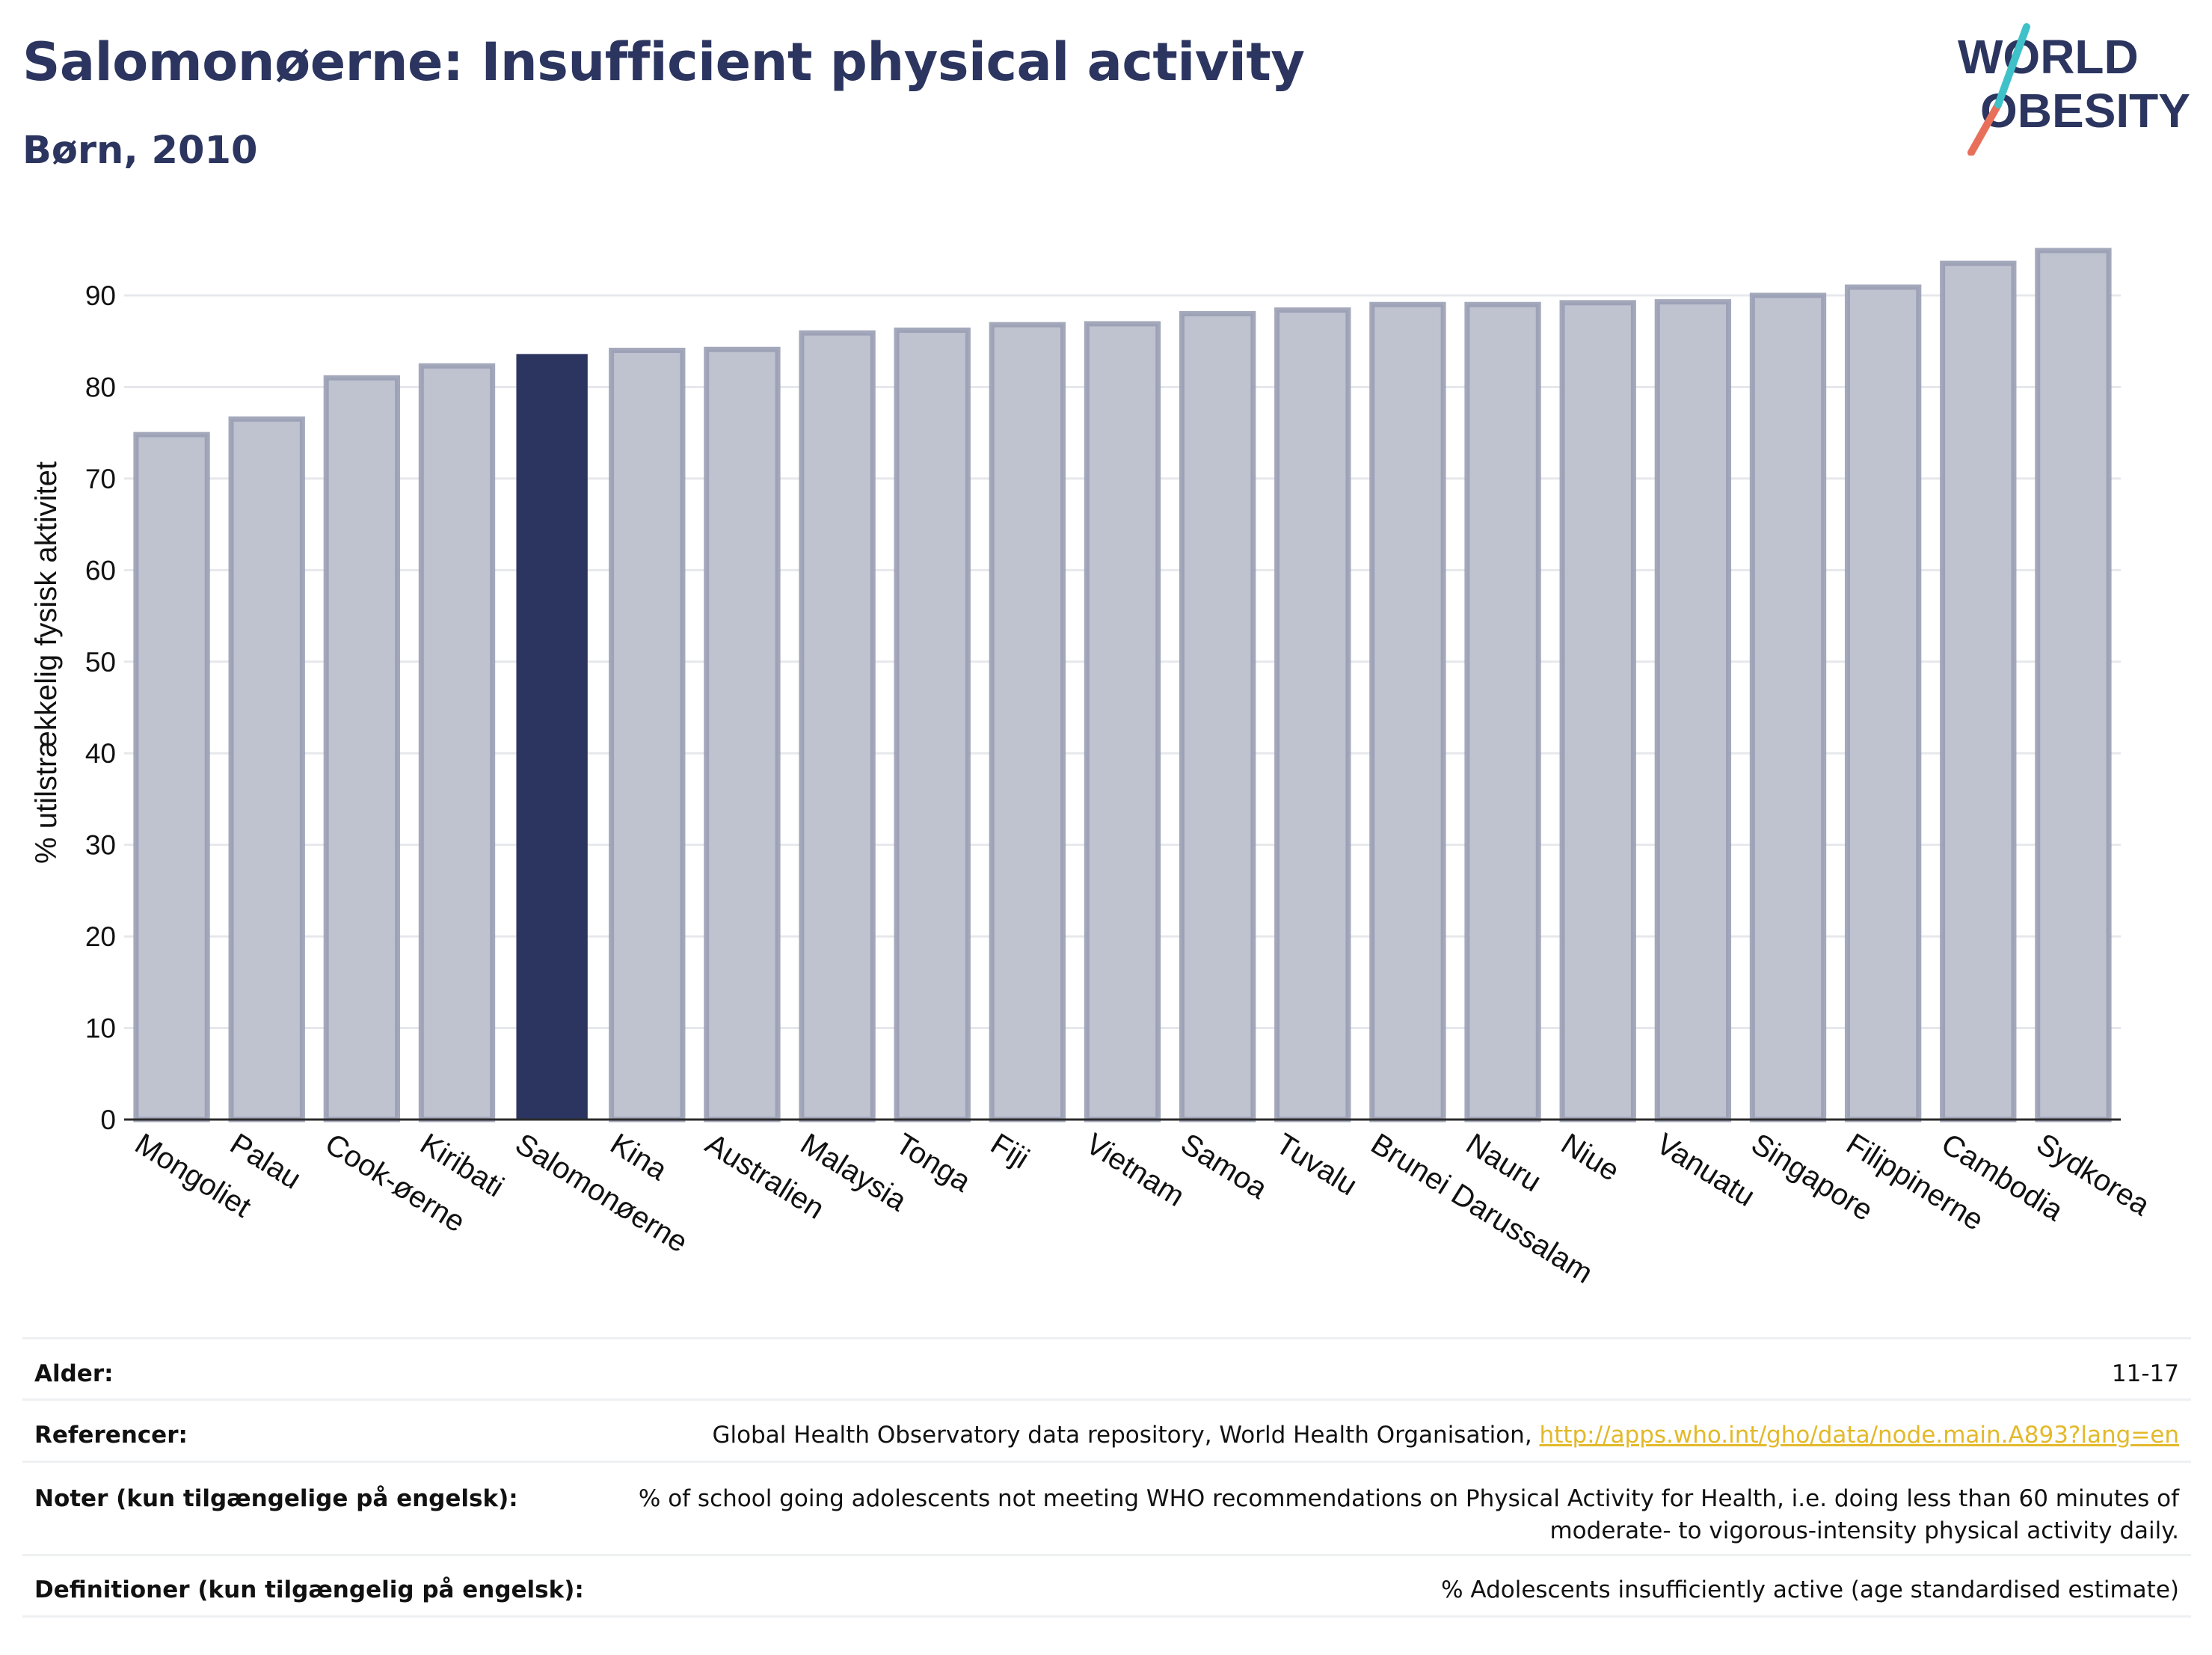 The width and height of the screenshot is (2212, 1655). What do you see at coordinates (266, 769) in the screenshot?
I see `bar-palau` at bounding box center [266, 769].